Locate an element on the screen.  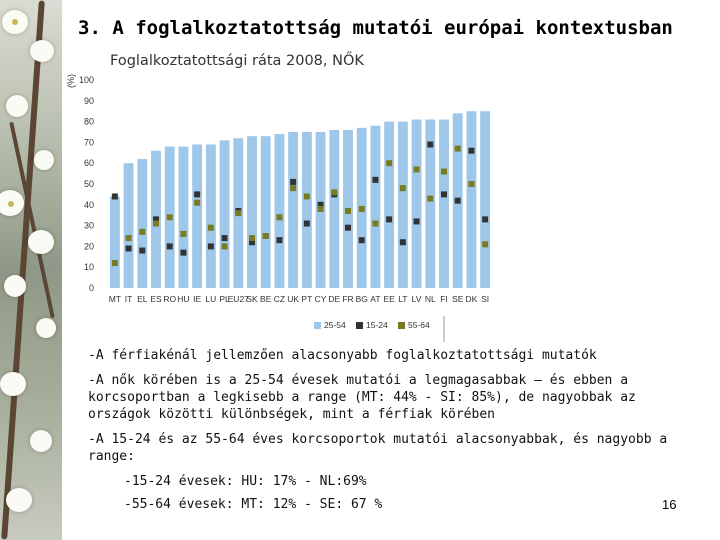
x-tick-label: LU is located at coordinates (210, 299).